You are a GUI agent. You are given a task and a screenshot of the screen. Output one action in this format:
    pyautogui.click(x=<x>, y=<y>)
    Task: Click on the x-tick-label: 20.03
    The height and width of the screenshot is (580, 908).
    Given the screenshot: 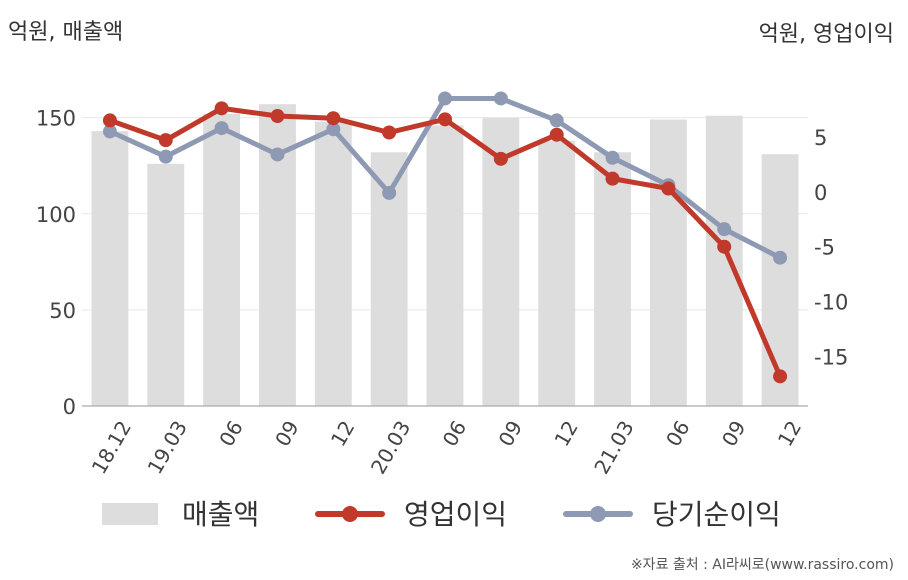 What is the action you would take?
    pyautogui.click(x=390, y=448)
    